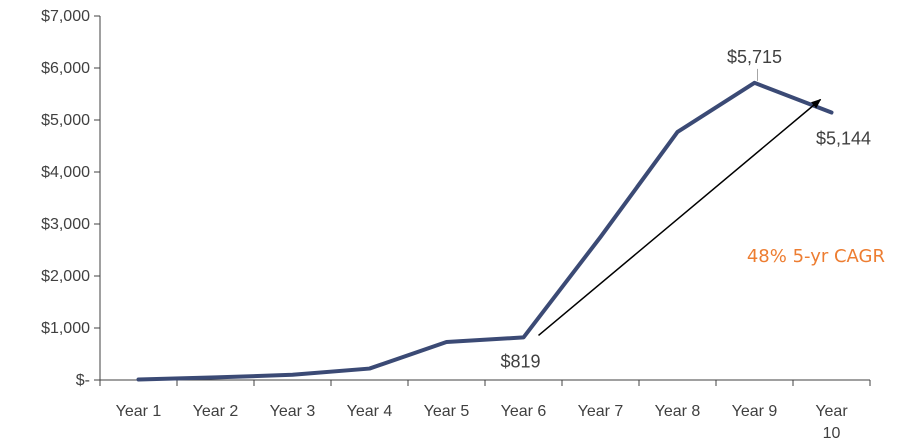 This screenshot has width=900, height=446. Describe the element at coordinates (216, 411) in the screenshot. I see `x-tick-label: Year 2` at that location.